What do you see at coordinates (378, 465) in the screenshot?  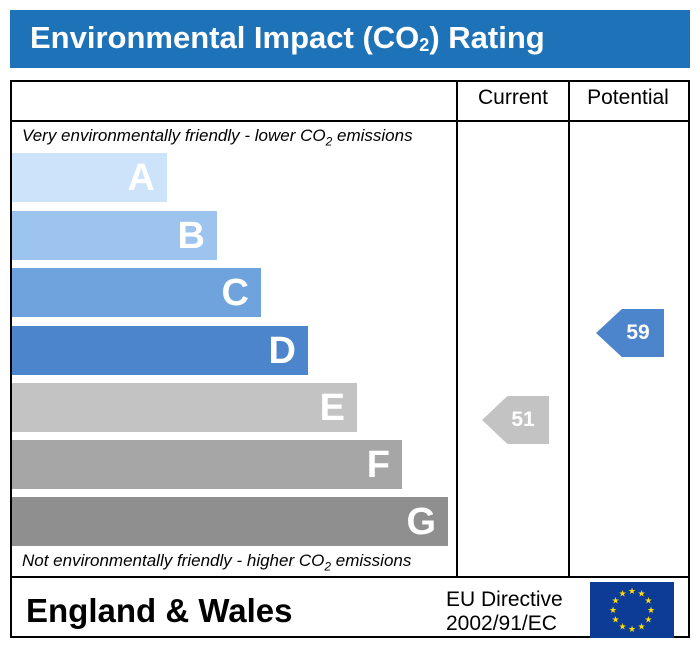 I see `band-letter-f: F` at bounding box center [378, 465].